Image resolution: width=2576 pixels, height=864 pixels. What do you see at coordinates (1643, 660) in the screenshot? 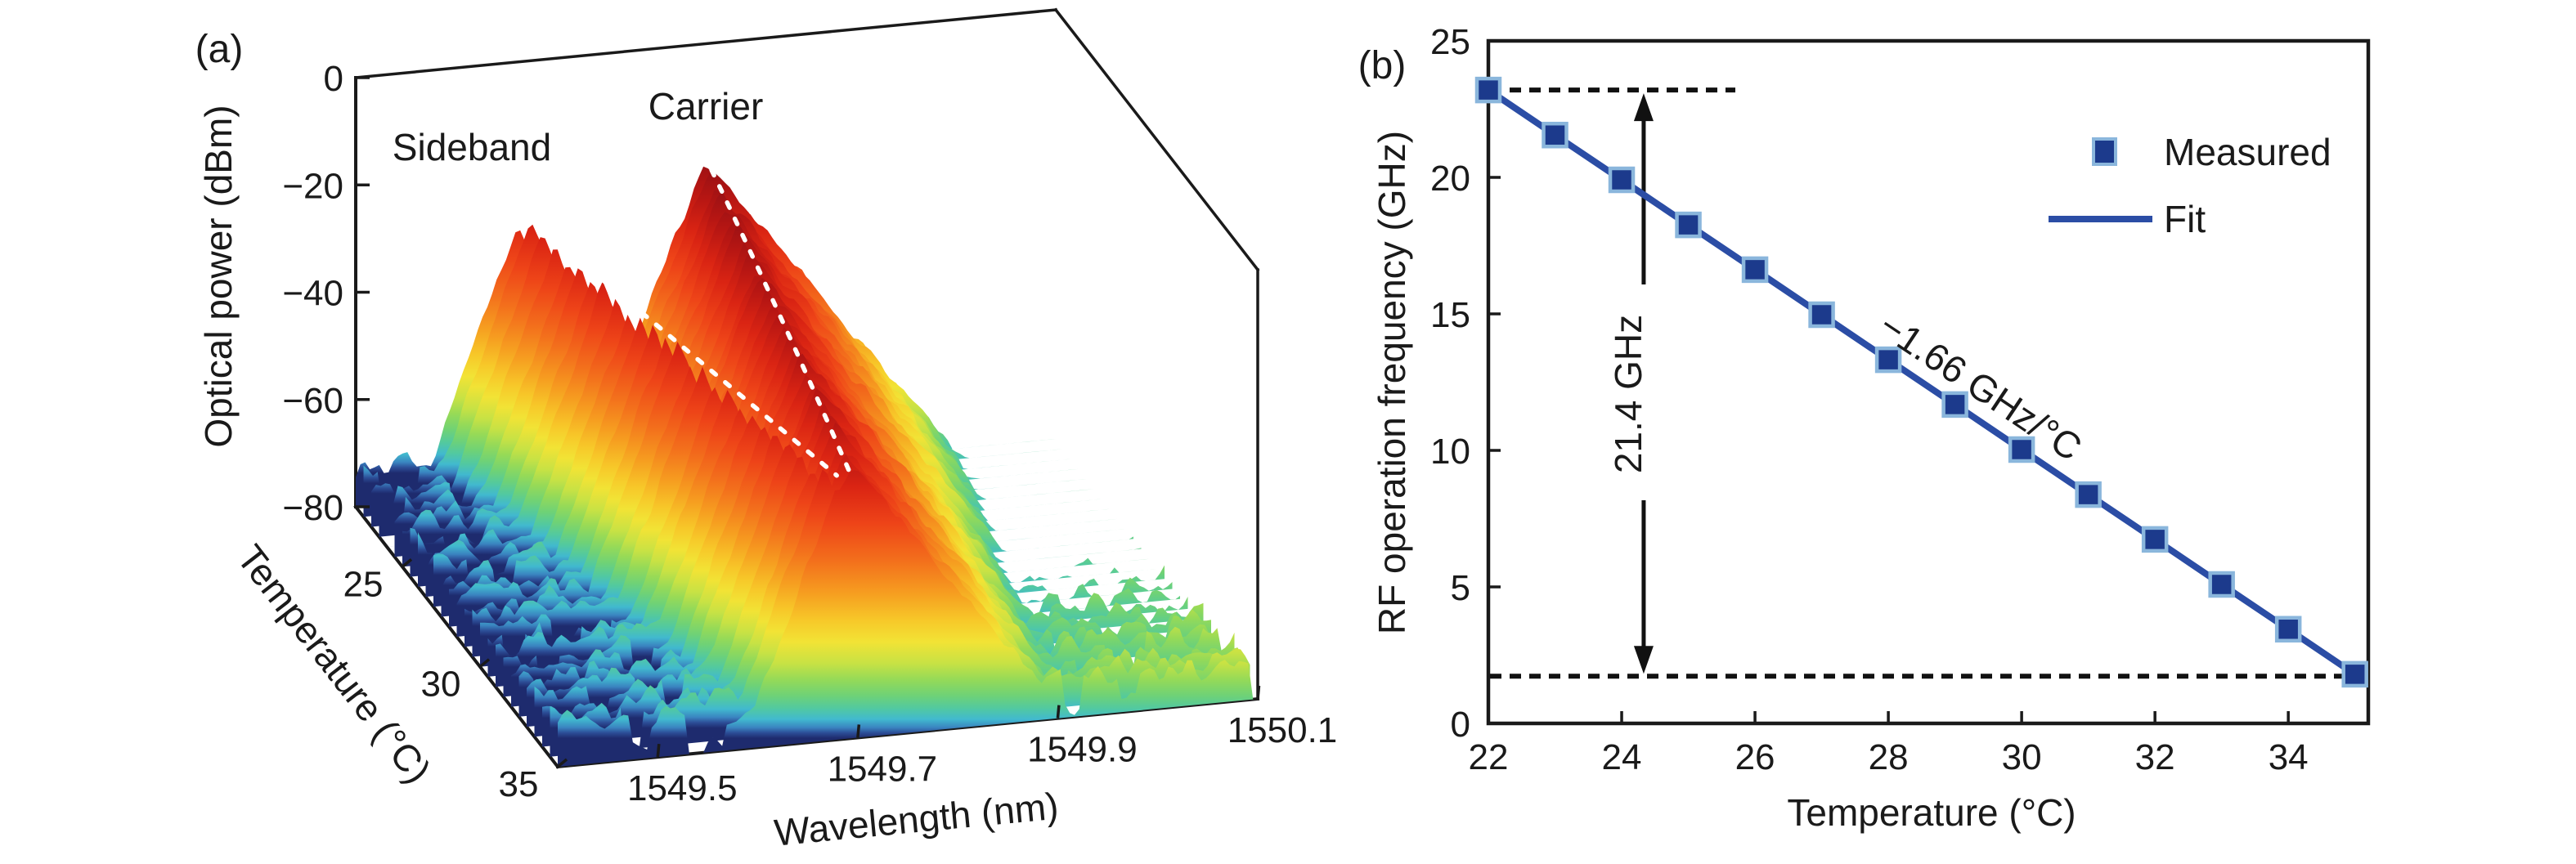
I see `arrow-down-head` at bounding box center [1643, 660].